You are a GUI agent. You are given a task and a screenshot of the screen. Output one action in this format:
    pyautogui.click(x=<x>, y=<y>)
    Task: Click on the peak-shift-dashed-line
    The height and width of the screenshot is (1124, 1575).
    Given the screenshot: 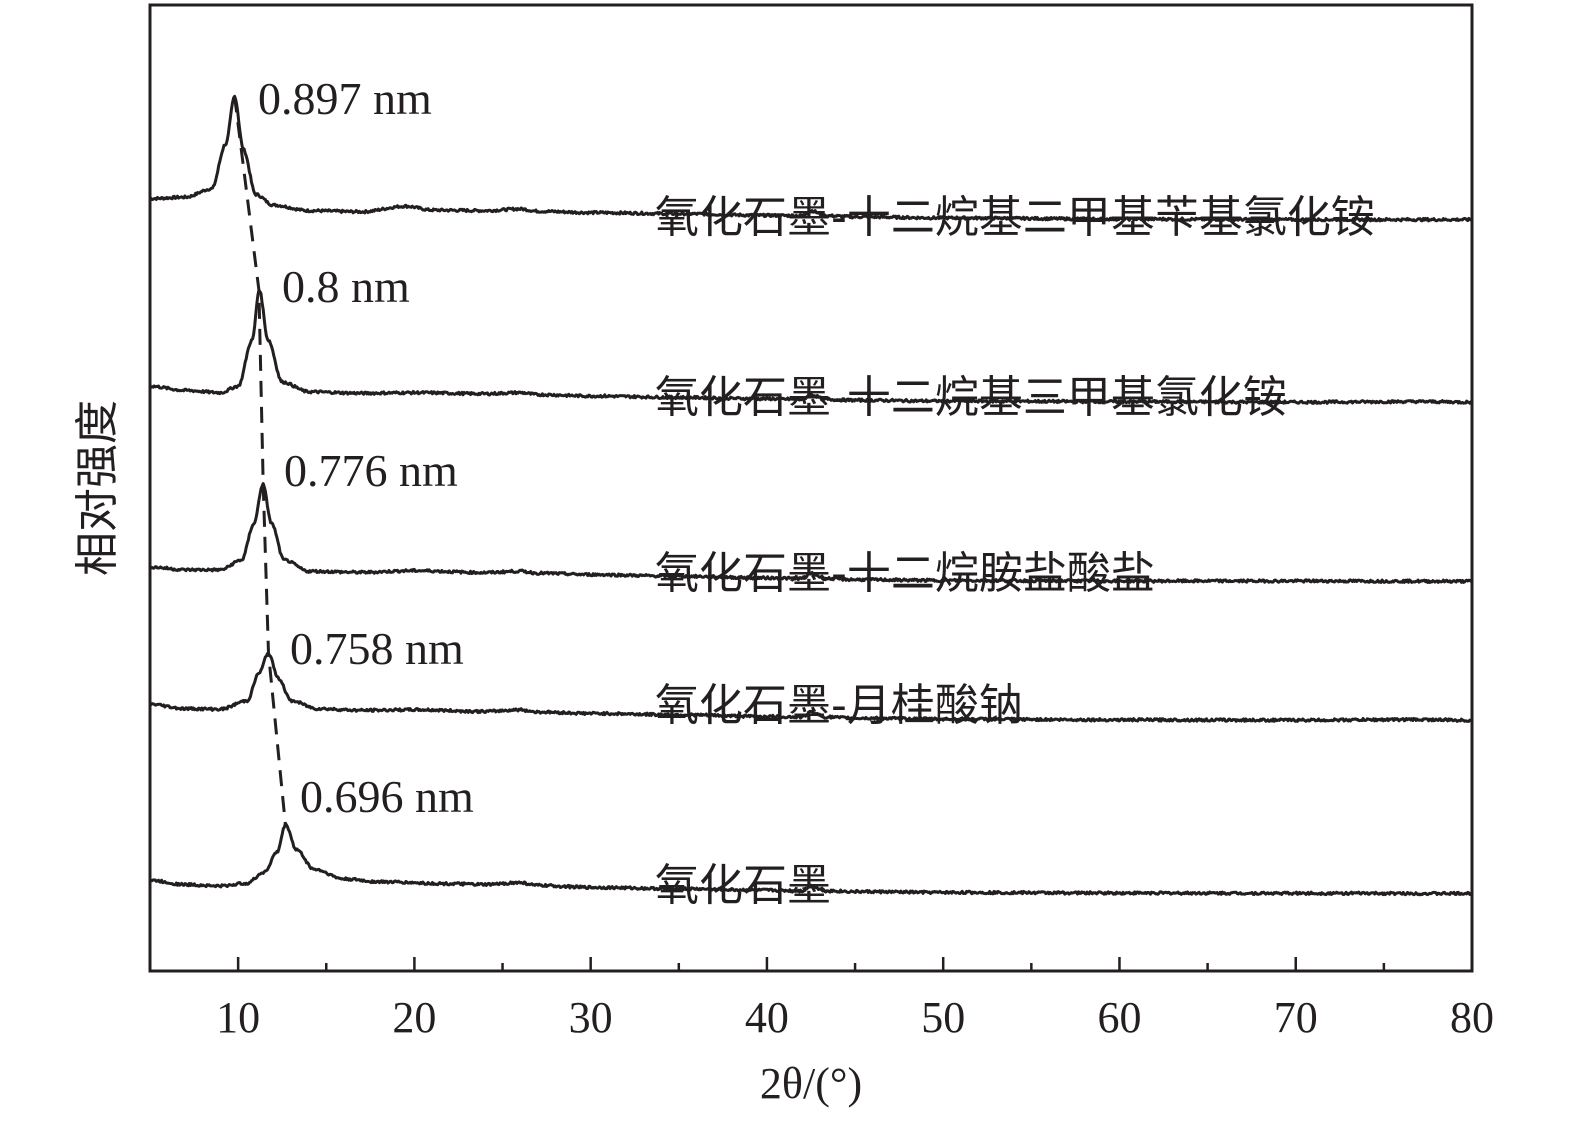 What is the action you would take?
    pyautogui.click(x=260, y=460)
    